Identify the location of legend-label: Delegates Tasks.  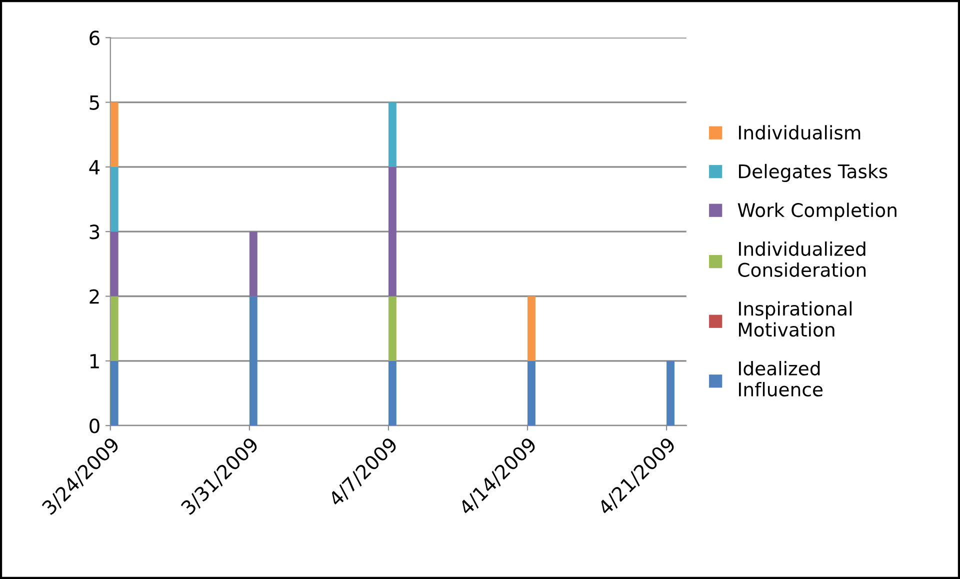
(813, 173).